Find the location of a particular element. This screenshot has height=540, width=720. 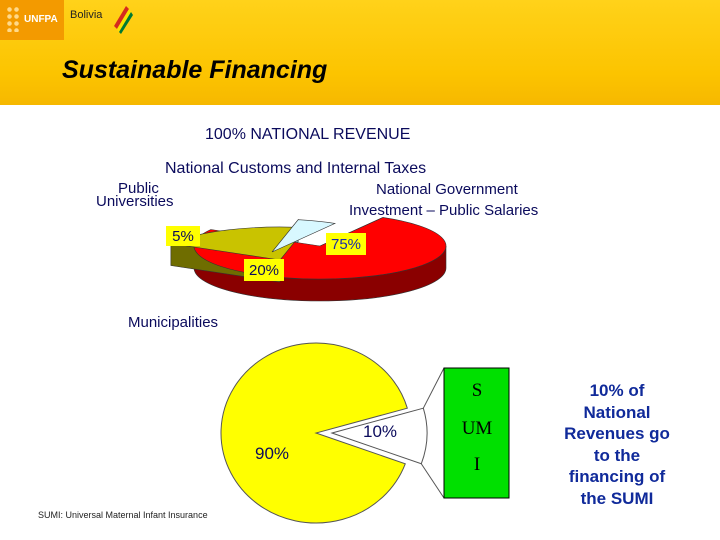

universities-label-line2: Universities is located at coordinates (135, 201).